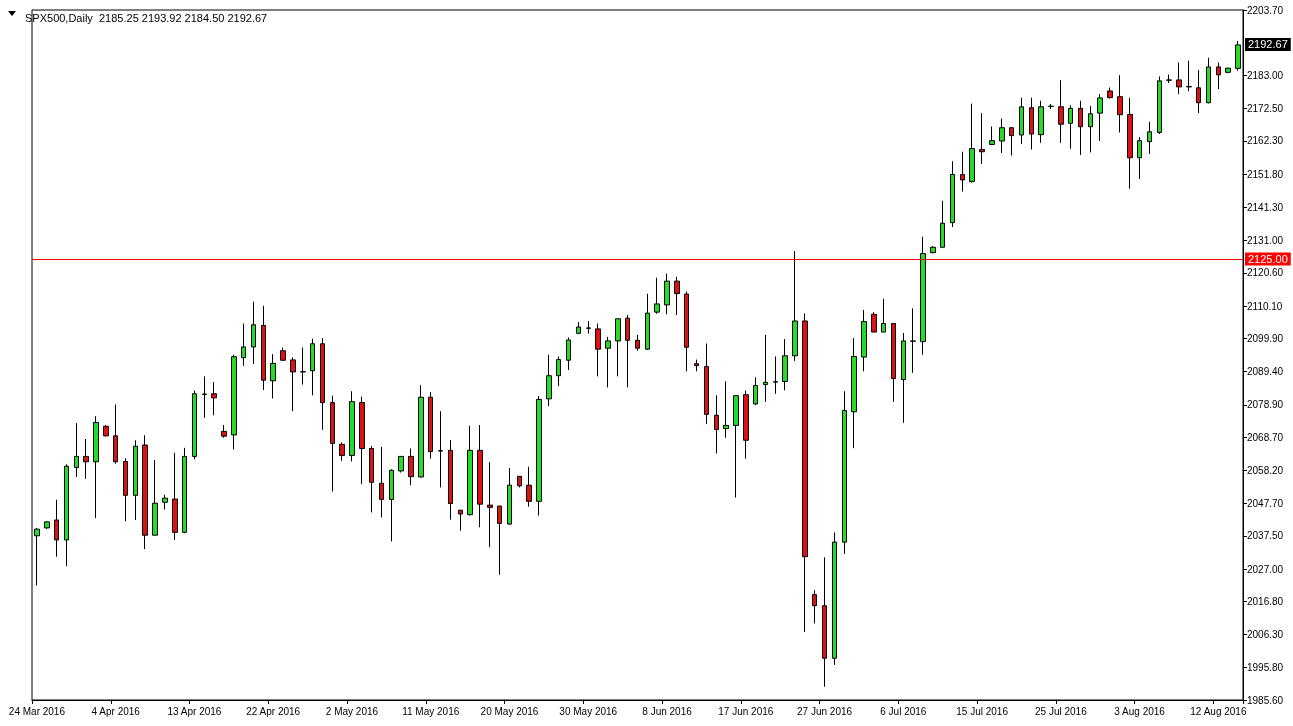 This screenshot has width=1293, height=726. What do you see at coordinates (146, 17) in the screenshot?
I see `chart-title: SPX500,Daily 2185.25 2193.92 2184.50 2192.67` at bounding box center [146, 17].